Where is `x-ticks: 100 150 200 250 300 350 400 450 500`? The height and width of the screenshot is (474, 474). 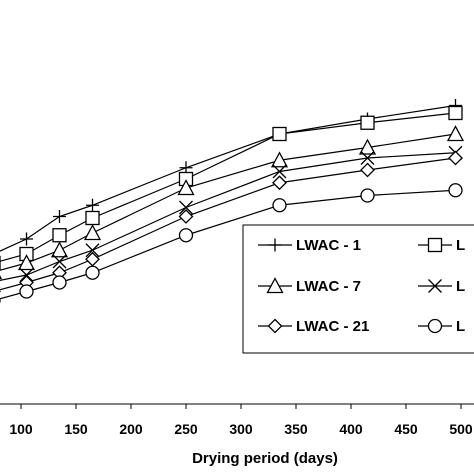
x-ticks: 100 150 200 250 300 350 400 450 500 is located at coordinates (241, 420).